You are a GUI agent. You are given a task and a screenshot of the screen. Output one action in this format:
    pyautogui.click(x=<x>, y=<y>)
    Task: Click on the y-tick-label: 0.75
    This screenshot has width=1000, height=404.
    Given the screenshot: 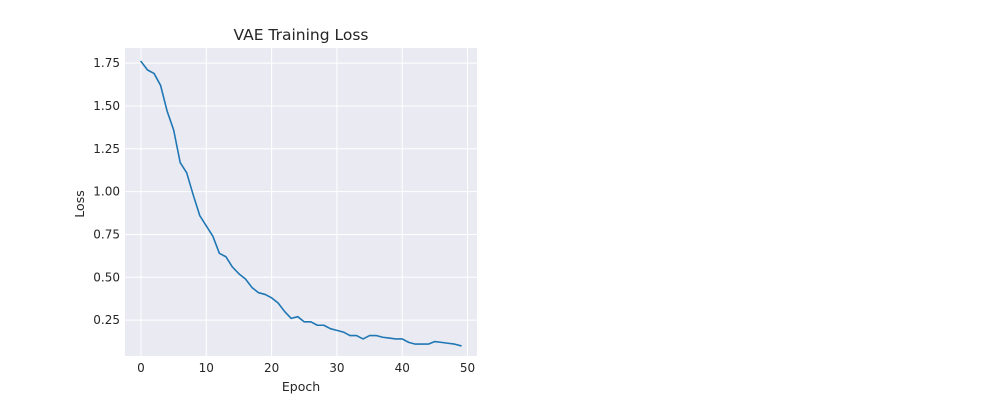 What is the action you would take?
    pyautogui.click(x=106, y=234)
    